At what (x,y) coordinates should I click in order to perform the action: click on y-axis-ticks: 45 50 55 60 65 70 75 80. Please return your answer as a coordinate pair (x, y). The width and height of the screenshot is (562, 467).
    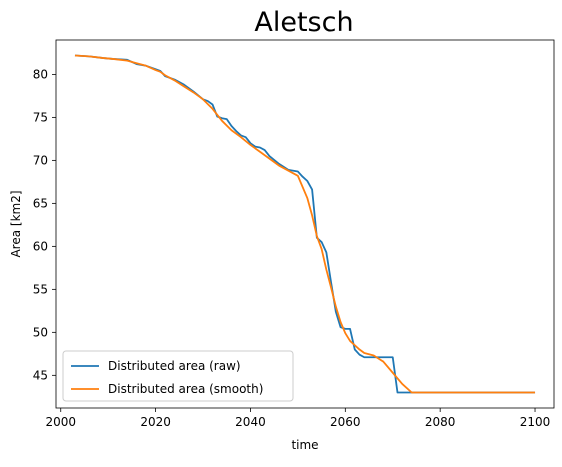
    Looking at the image, I should click on (44, 224).